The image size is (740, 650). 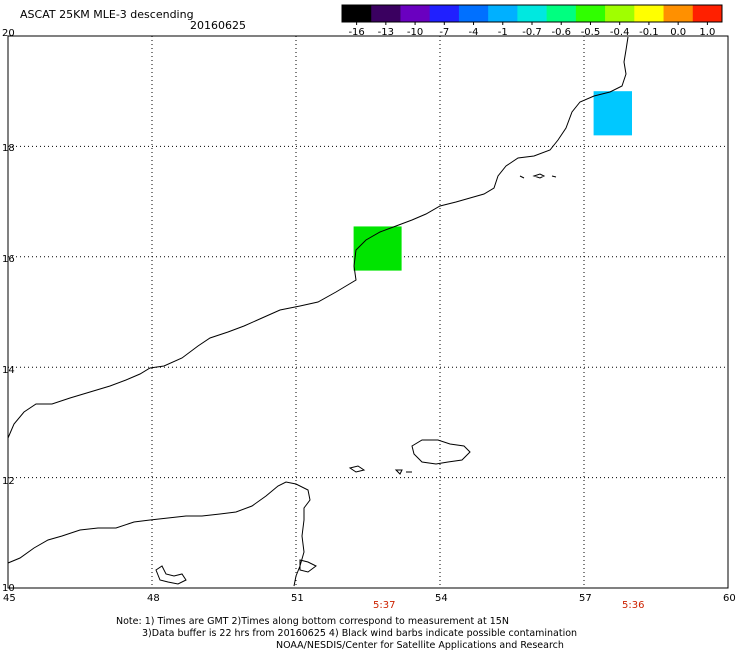 I want to click on lat-label: 10, so click(x=8, y=588).